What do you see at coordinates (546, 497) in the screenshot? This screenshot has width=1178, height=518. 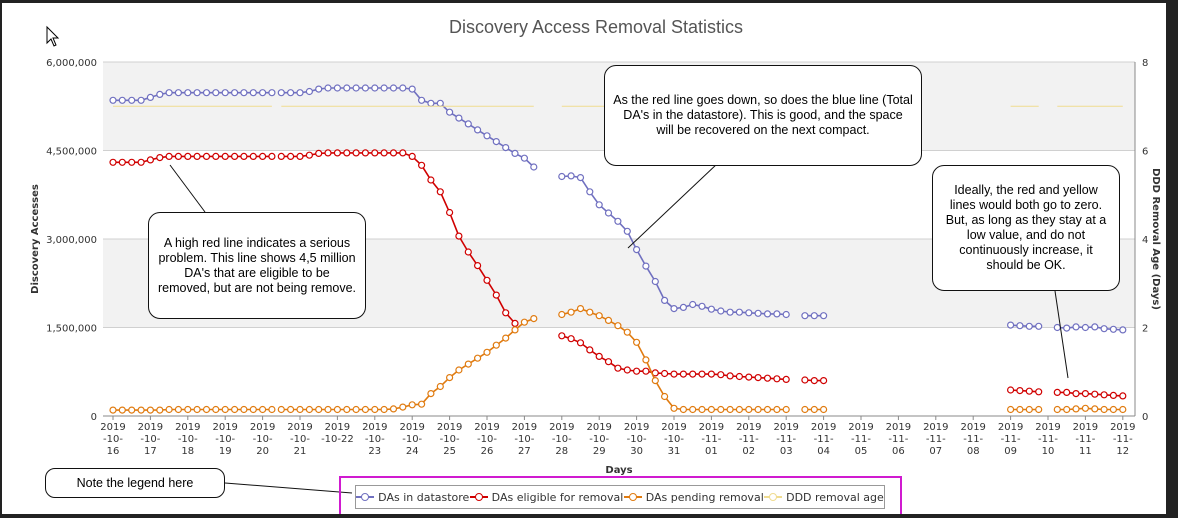 I see `legend-item-eligible: DAs eligible for removal` at bounding box center [546, 497].